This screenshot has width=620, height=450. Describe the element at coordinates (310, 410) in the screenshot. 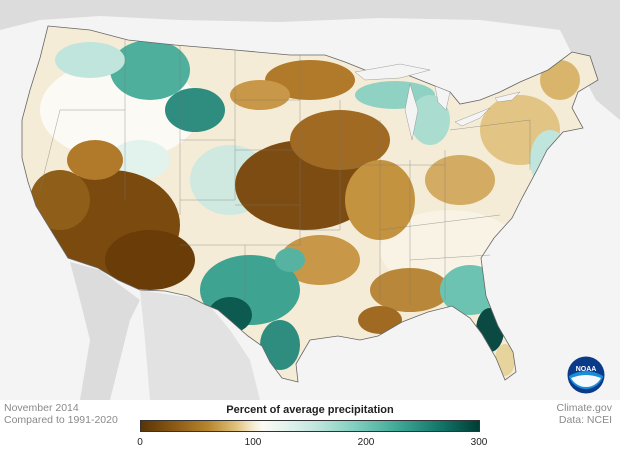

I see `legend-title: Percent of average precipitation` at that location.